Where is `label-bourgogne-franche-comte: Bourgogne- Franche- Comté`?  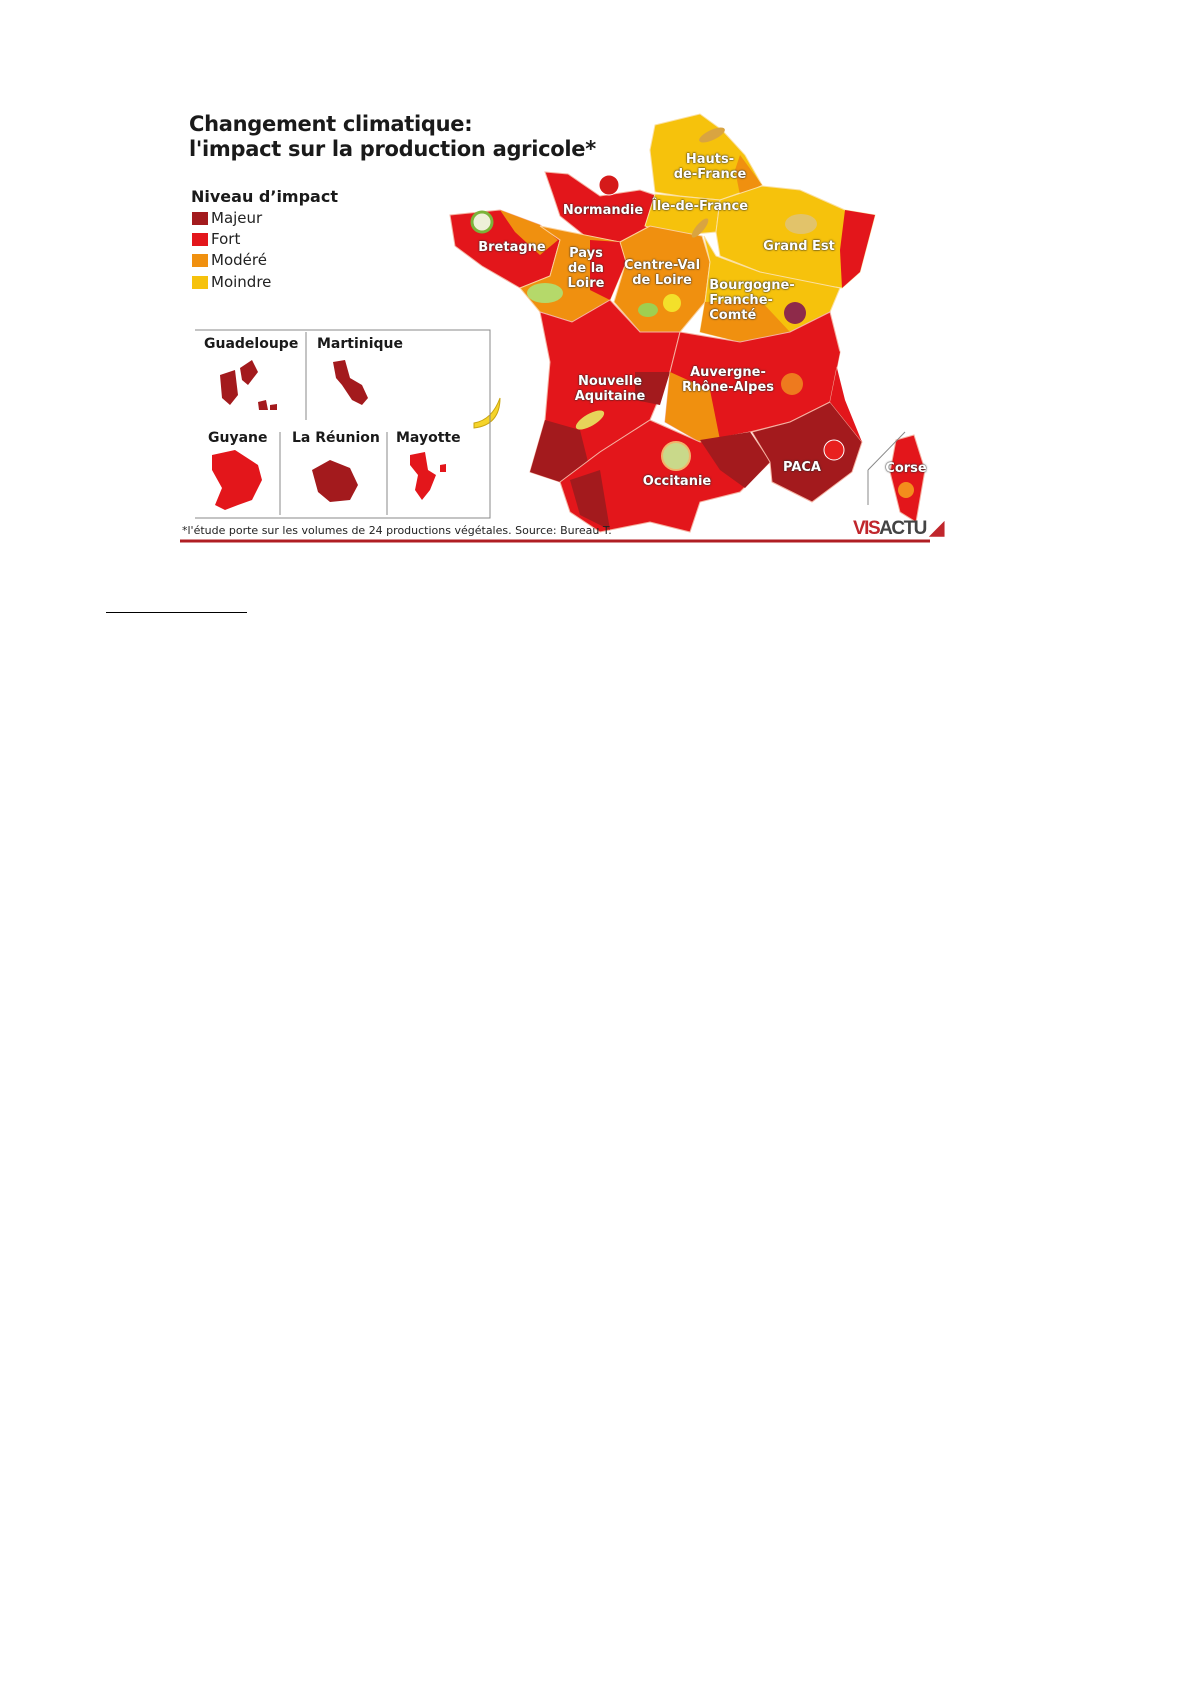 label-bourgogne-franche-comte: Bourgogne- Franche- Comté is located at coordinates (752, 300).